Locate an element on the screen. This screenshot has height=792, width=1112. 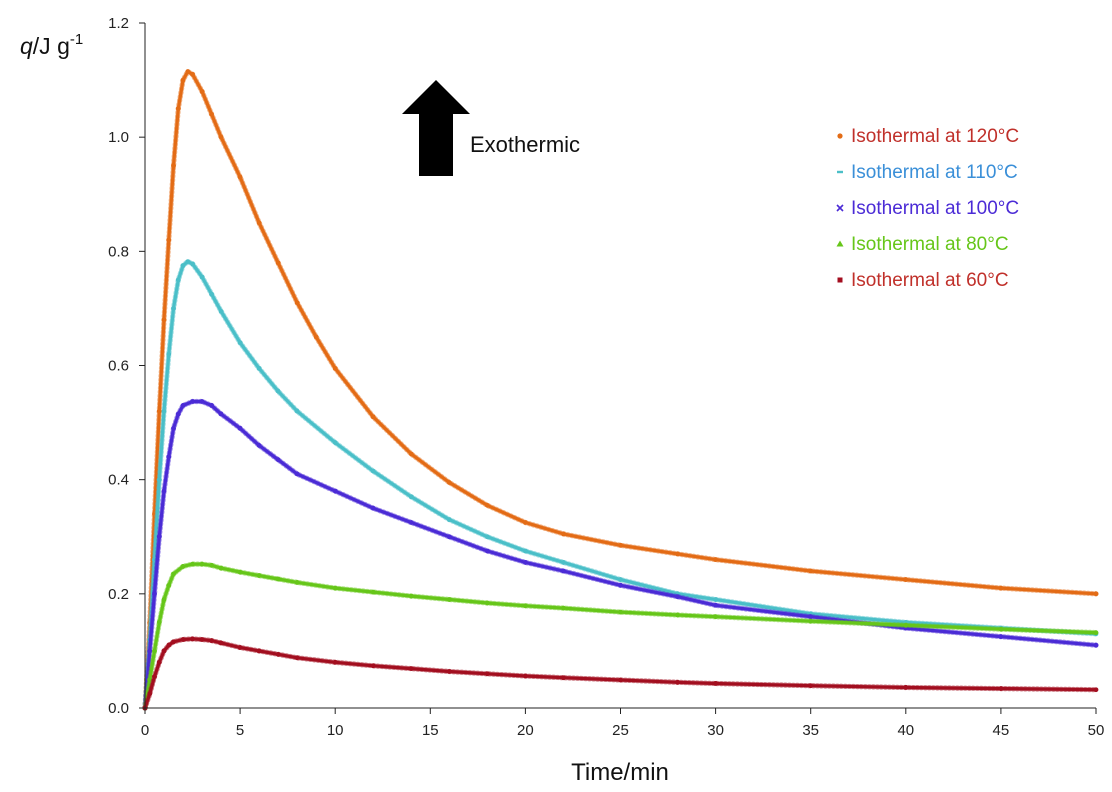
legend-label: Isothermal at 120°C is located at coordinates (935, 136).